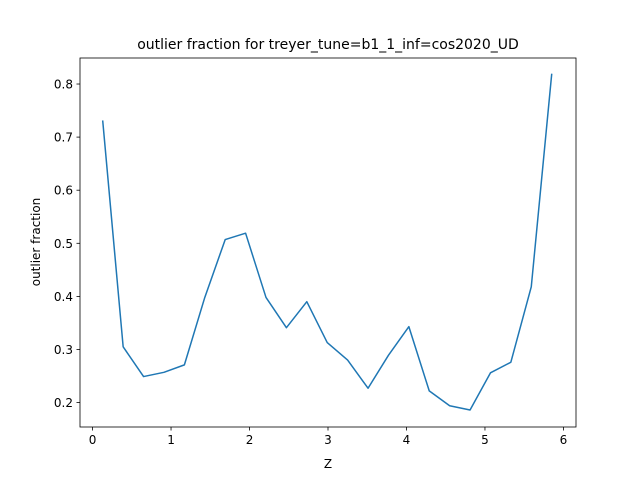 Image resolution: width=640 pixels, height=480 pixels. Describe the element at coordinates (36, 242) in the screenshot. I see `y-axis-label: outlier fraction` at that location.